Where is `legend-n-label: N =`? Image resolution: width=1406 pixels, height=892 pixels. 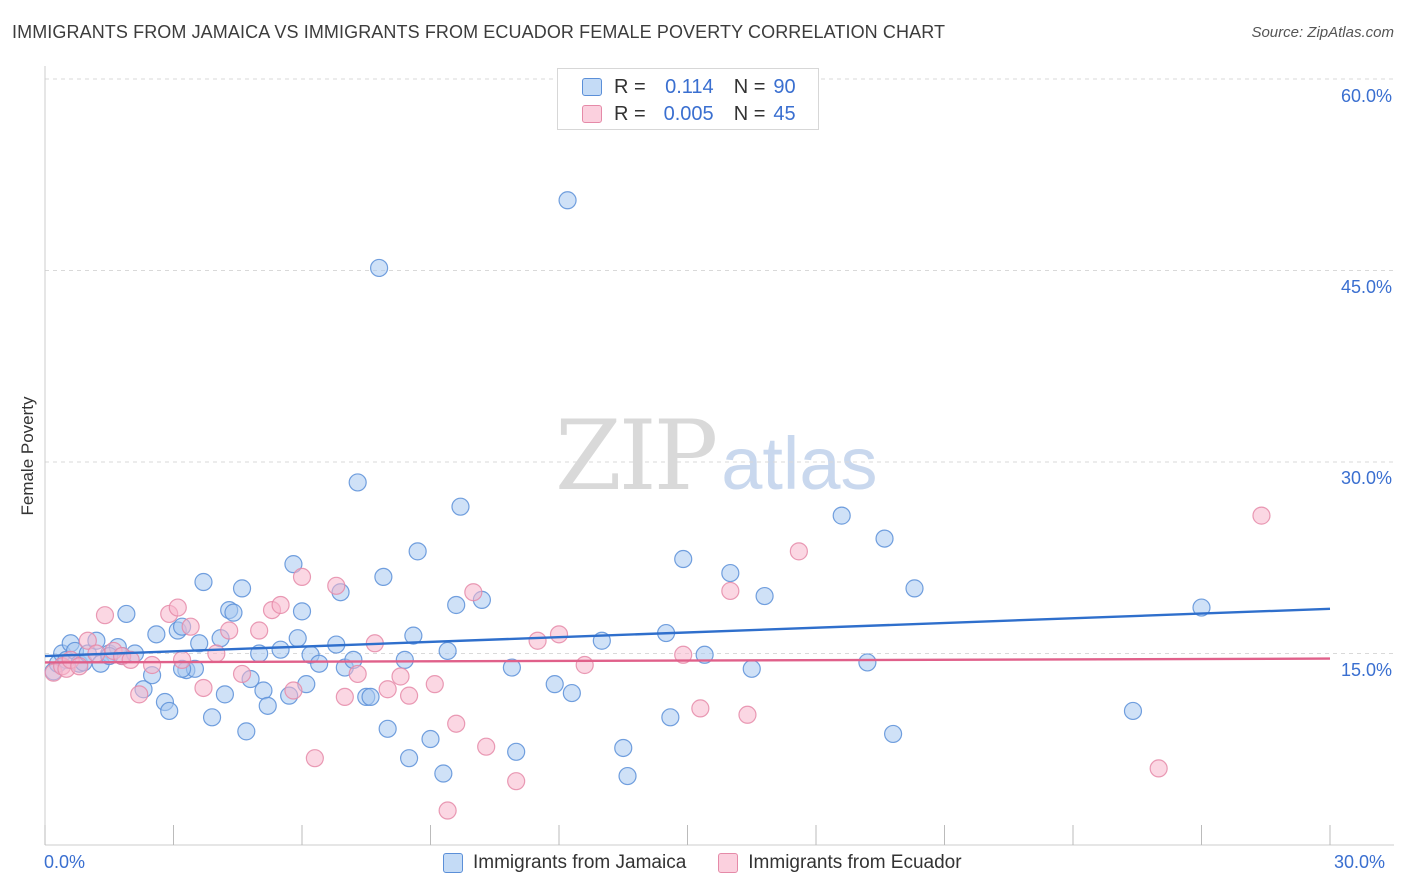 legend-n-label: N = is located at coordinates (749, 113).